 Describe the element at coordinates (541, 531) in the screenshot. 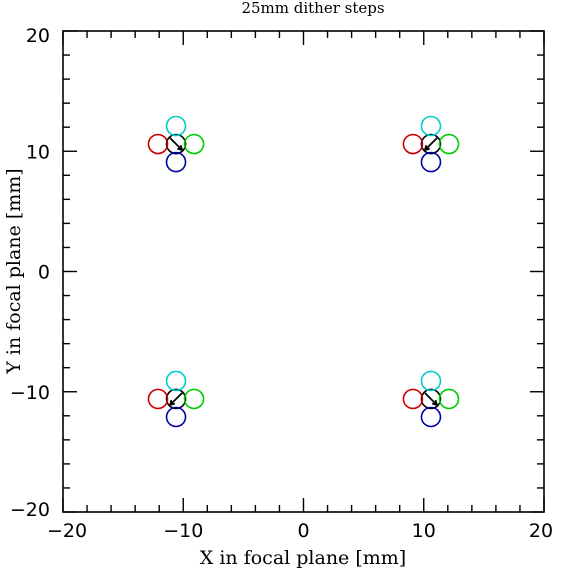

I see `x-tick-label: 20` at that location.